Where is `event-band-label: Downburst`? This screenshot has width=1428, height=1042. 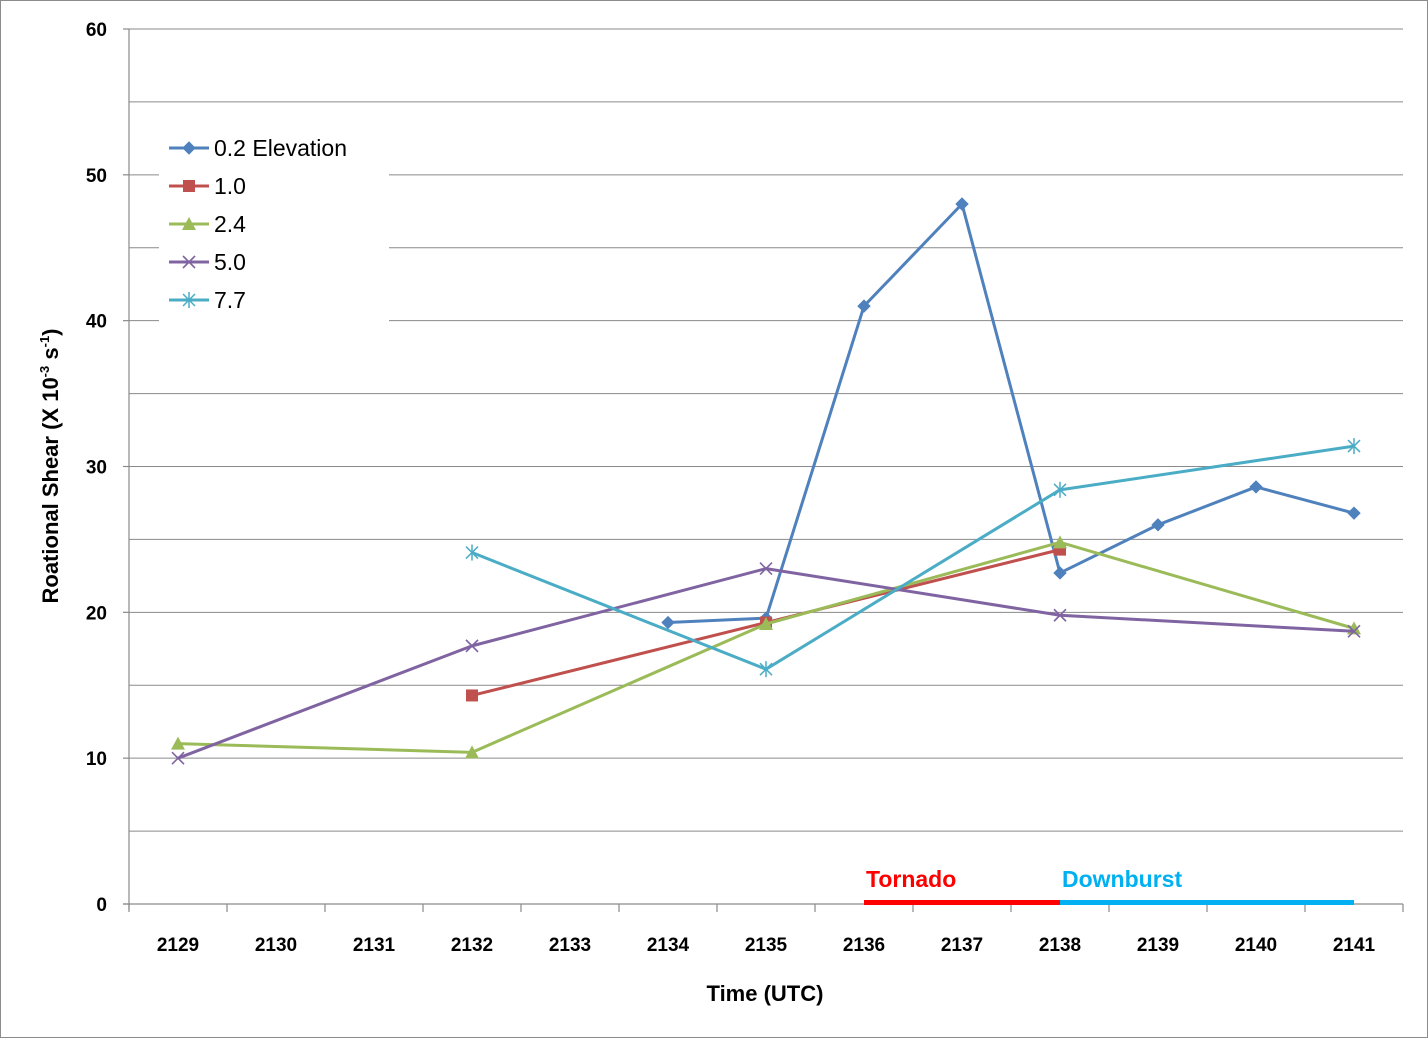 event-band-label: Downburst is located at coordinates (1122, 879).